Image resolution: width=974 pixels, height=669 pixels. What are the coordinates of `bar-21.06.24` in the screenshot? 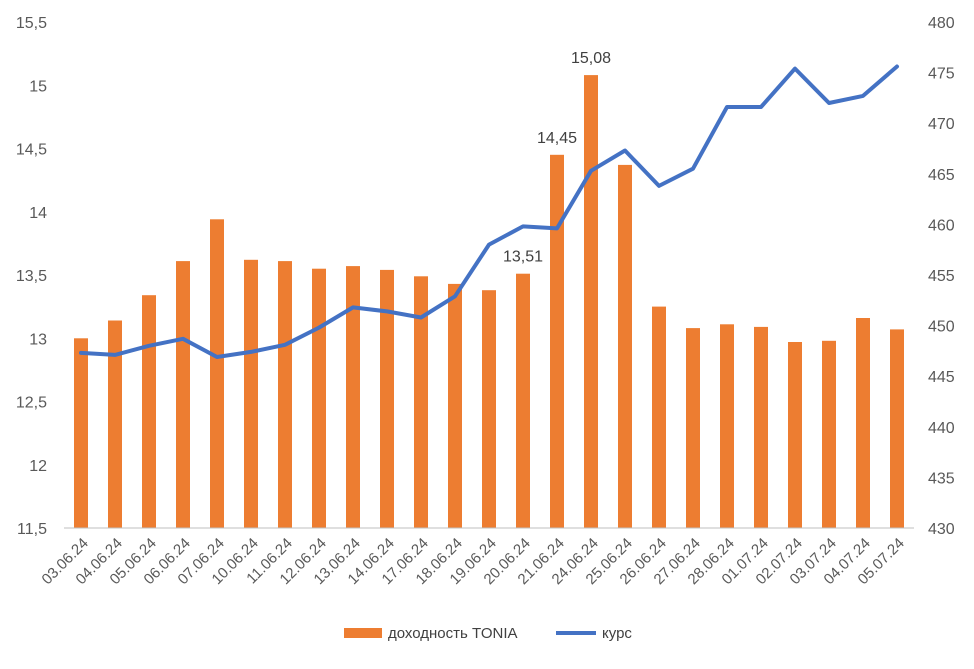 It's located at (557, 341).